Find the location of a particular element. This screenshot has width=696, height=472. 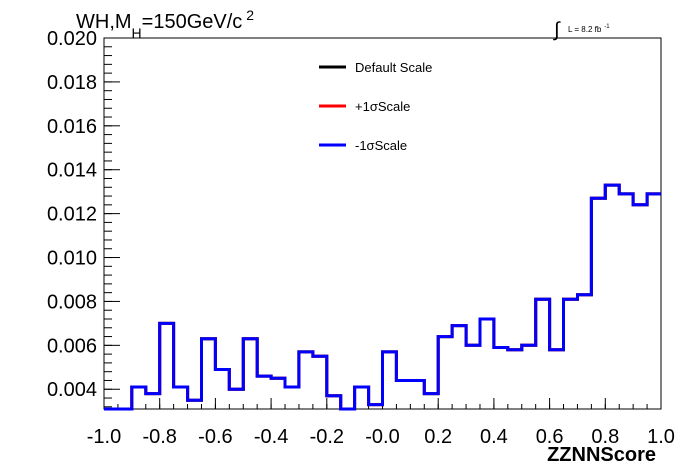

x-tick-label: -0.0 is located at coordinates (382, 437).